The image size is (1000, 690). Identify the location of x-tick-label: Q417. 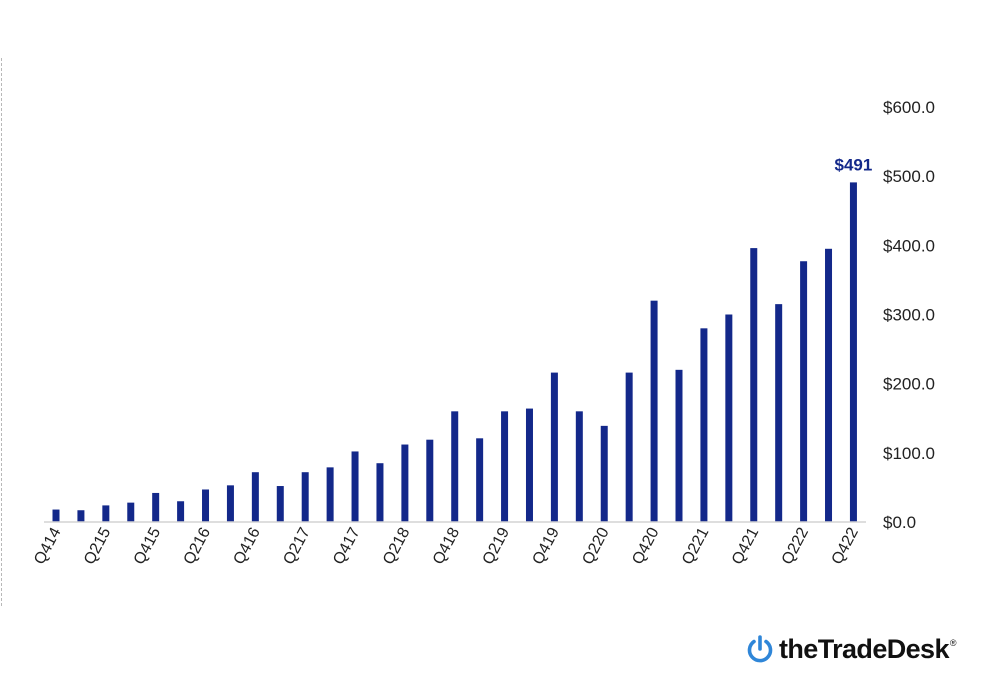
(346, 546).